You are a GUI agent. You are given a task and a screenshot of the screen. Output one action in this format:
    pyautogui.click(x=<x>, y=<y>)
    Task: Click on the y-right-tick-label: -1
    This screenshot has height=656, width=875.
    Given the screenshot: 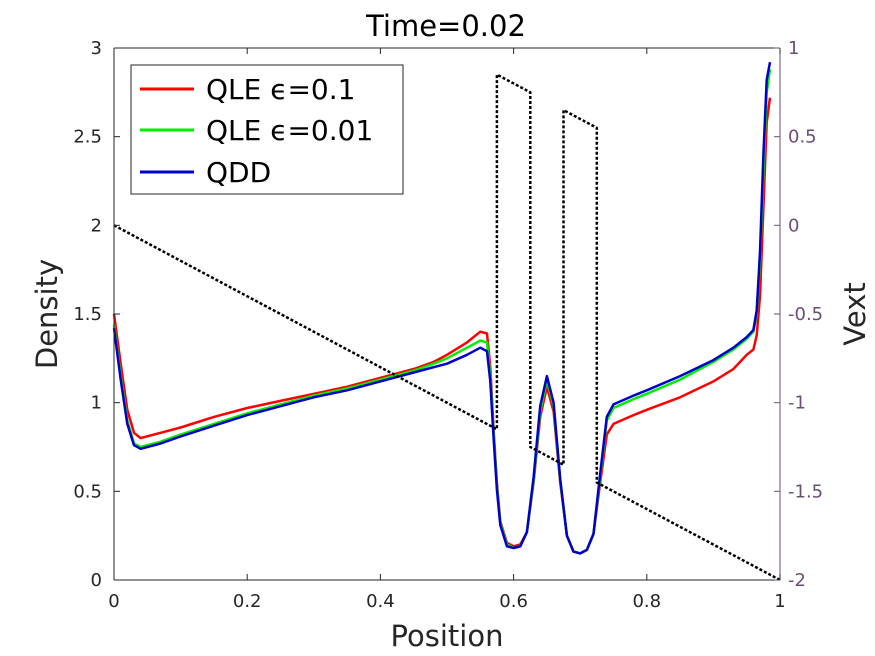 What is the action you would take?
    pyautogui.click(x=797, y=403)
    